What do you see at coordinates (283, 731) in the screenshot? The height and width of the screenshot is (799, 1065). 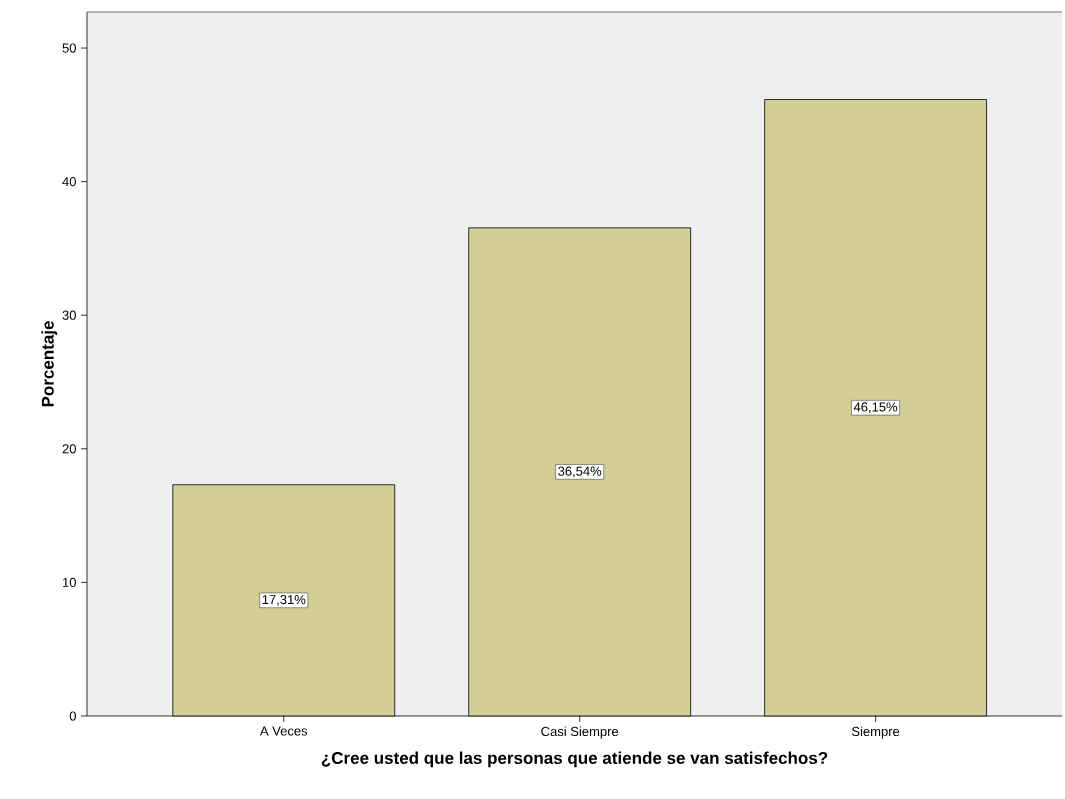 I see `x-tick-label: A Veces` at bounding box center [283, 731].